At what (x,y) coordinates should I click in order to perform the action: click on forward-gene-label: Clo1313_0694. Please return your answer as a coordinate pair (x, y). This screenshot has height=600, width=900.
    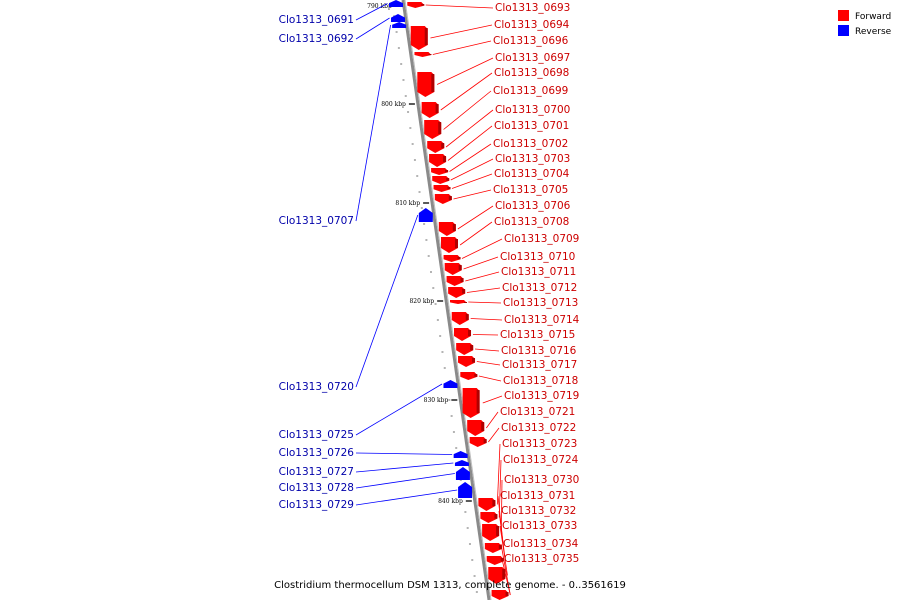
    Looking at the image, I should click on (532, 25).